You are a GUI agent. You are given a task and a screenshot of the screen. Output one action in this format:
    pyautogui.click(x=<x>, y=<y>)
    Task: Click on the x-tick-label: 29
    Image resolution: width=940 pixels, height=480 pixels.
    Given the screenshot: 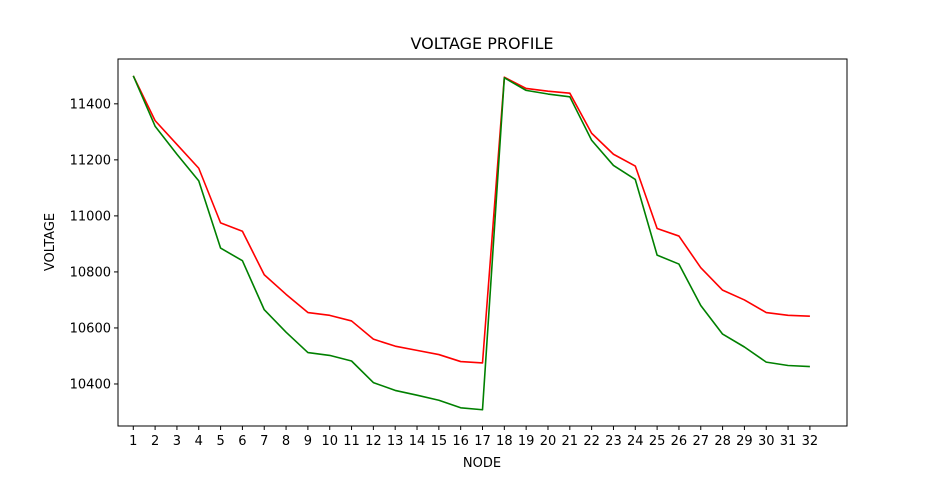 What is the action you would take?
    pyautogui.click(x=744, y=441)
    